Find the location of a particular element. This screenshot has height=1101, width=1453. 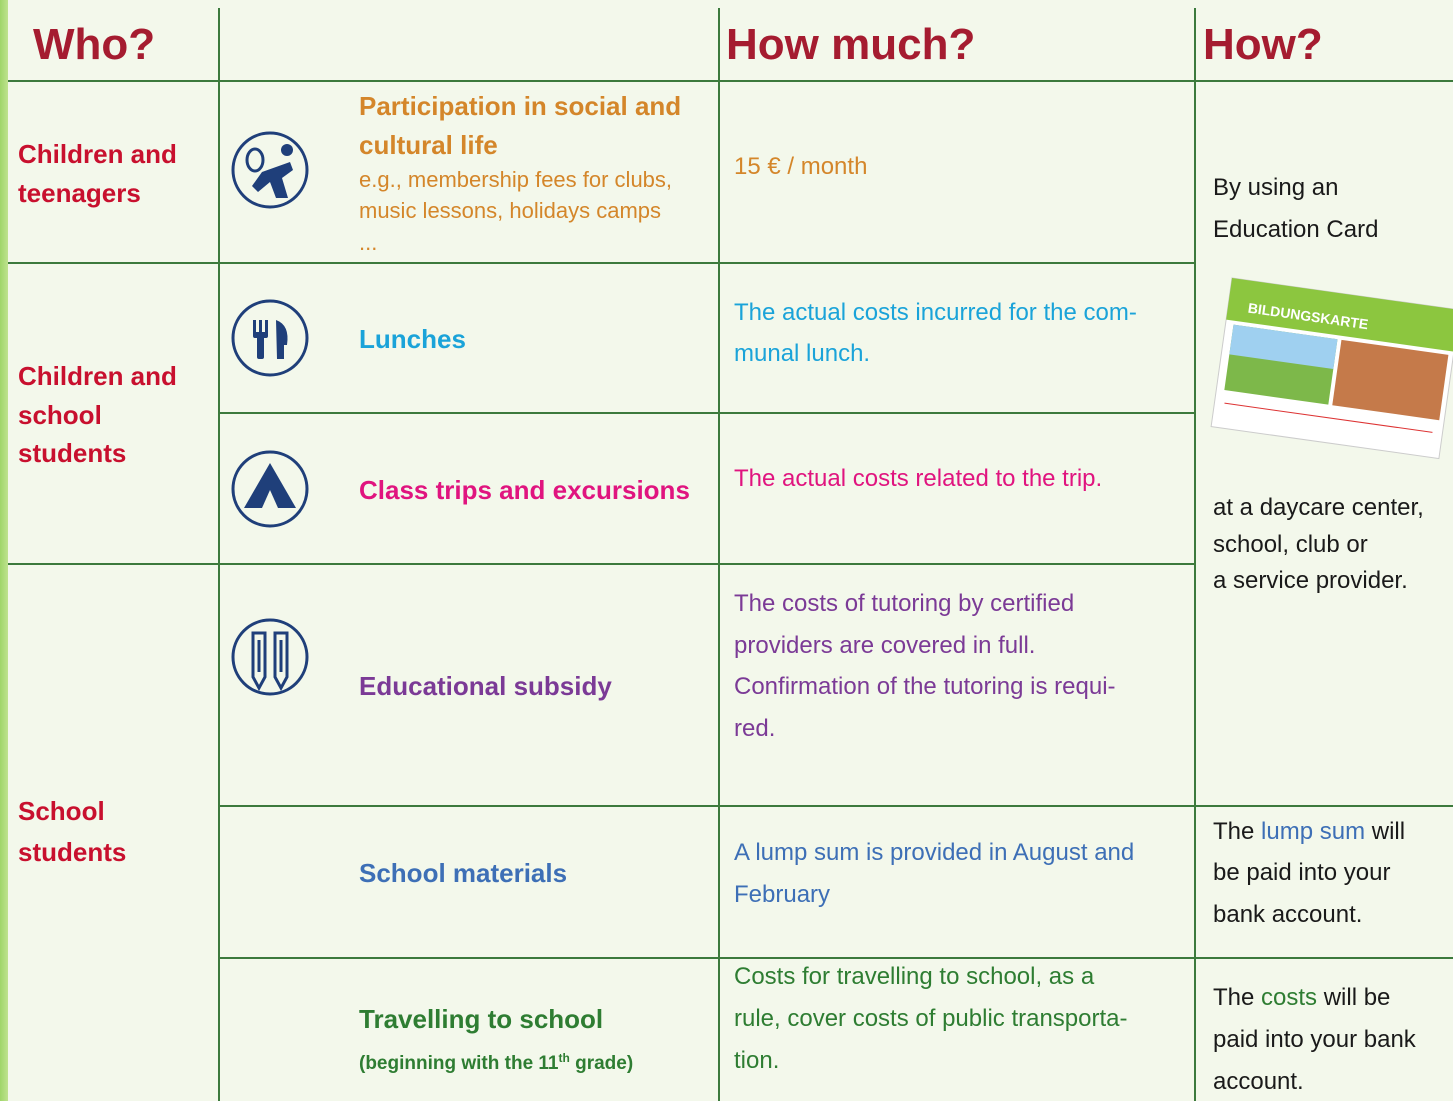

how-line: By using an is located at coordinates (1275, 188).